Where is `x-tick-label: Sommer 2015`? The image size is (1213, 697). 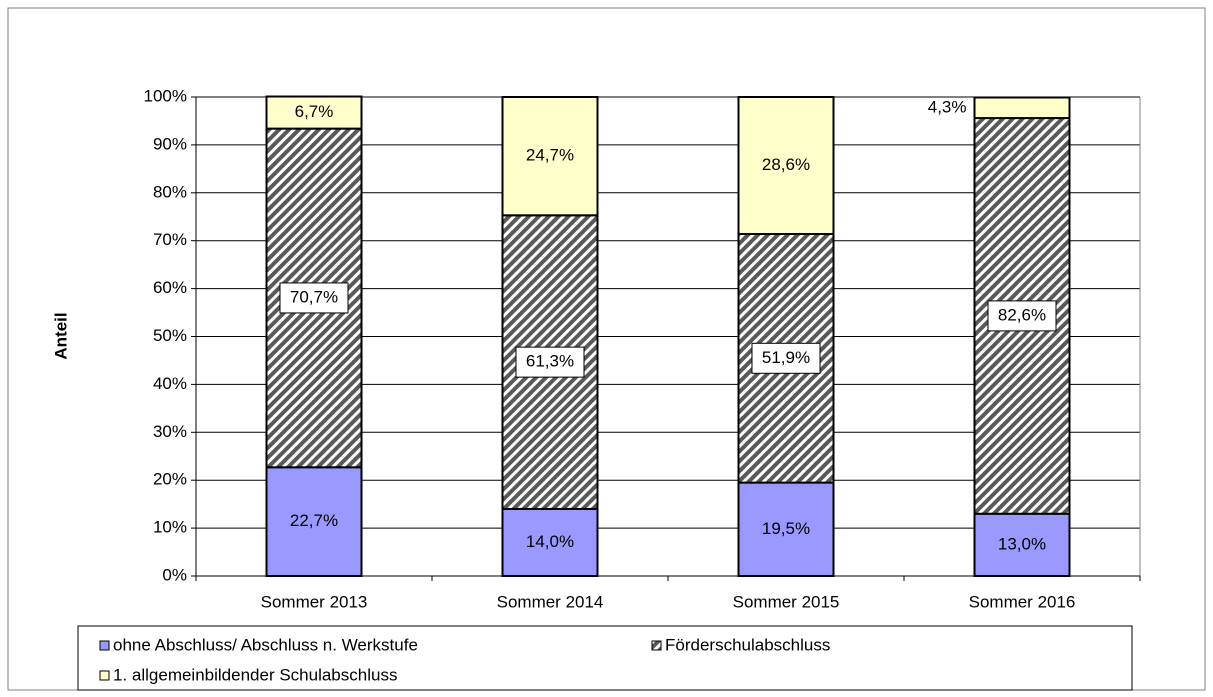 x-tick-label: Sommer 2015 is located at coordinates (786, 601).